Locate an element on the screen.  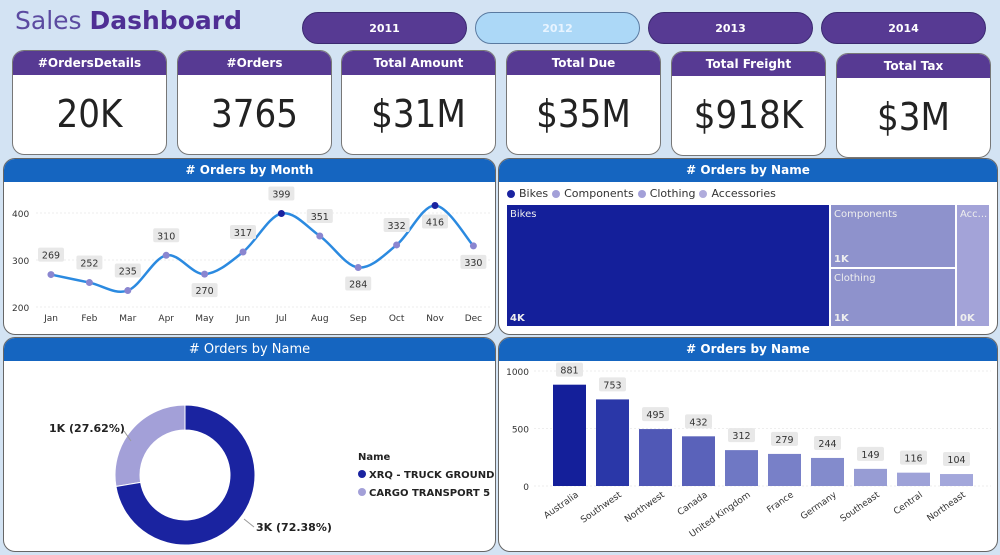
data-label: 269 is located at coordinates (51, 256).